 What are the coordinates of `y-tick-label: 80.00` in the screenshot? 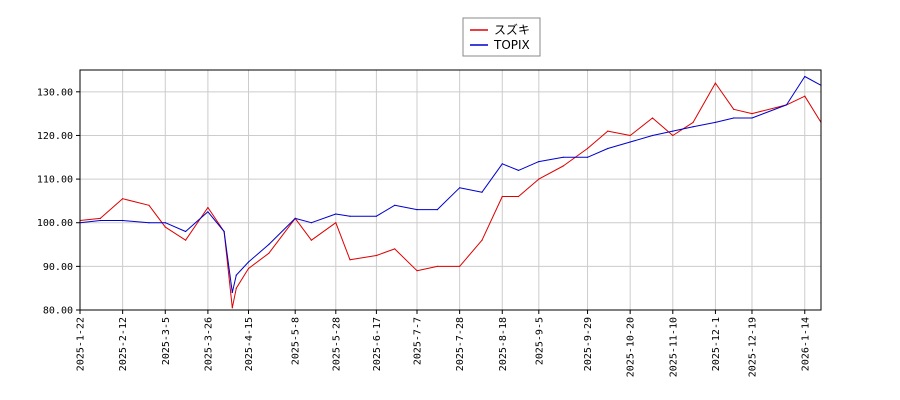 It's located at (58, 311).